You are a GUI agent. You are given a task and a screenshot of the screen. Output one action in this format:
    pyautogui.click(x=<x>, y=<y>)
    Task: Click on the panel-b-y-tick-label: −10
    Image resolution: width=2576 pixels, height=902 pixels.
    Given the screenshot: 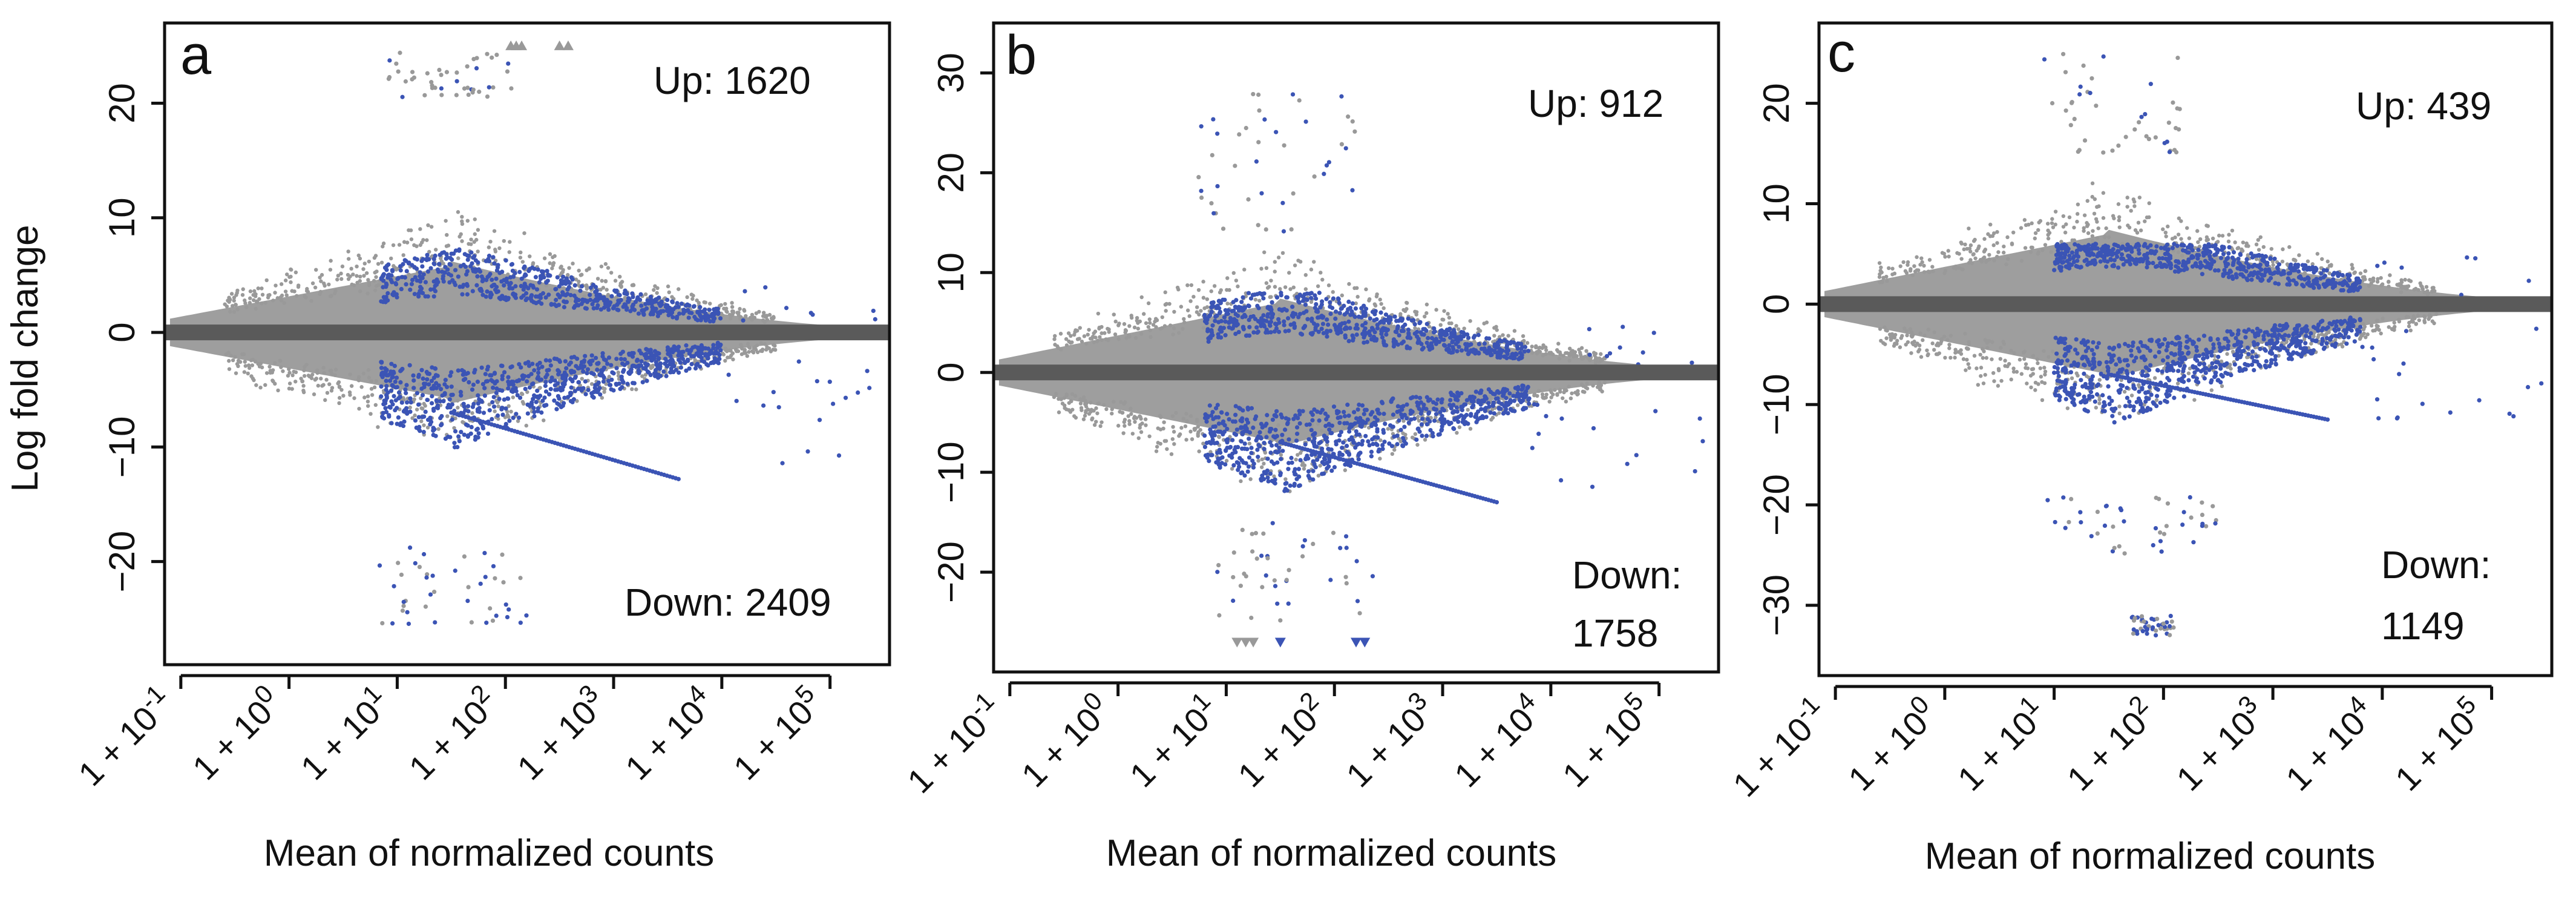 What is the action you would take?
    pyautogui.click(x=951, y=472)
    